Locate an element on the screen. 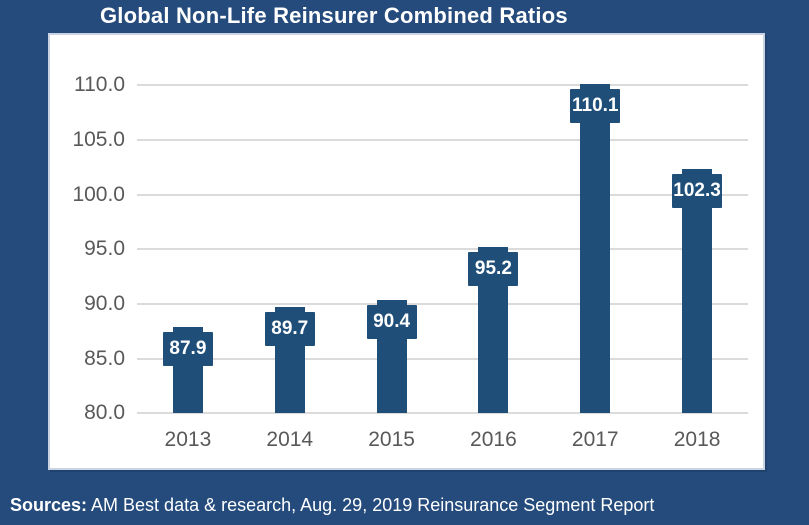 The image size is (809, 525). y-axis-tick-105: 105.0 is located at coordinates (98, 139).